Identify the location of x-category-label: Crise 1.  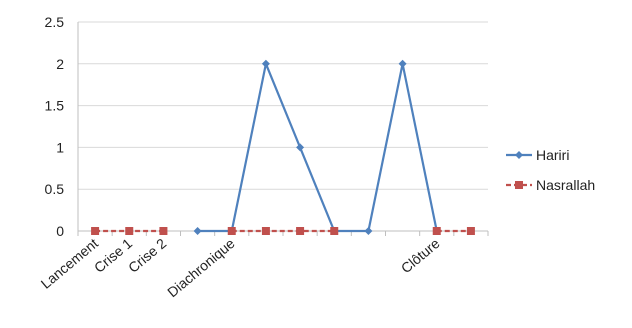
(113, 255).